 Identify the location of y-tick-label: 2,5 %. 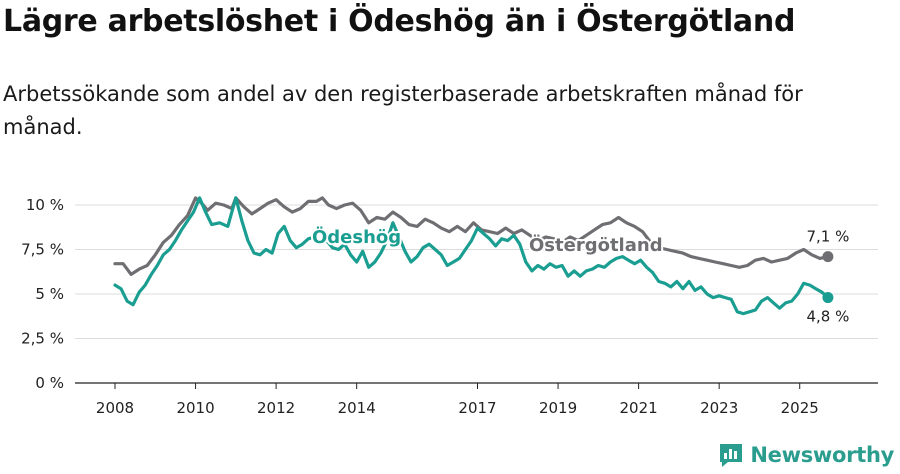
(42, 339).